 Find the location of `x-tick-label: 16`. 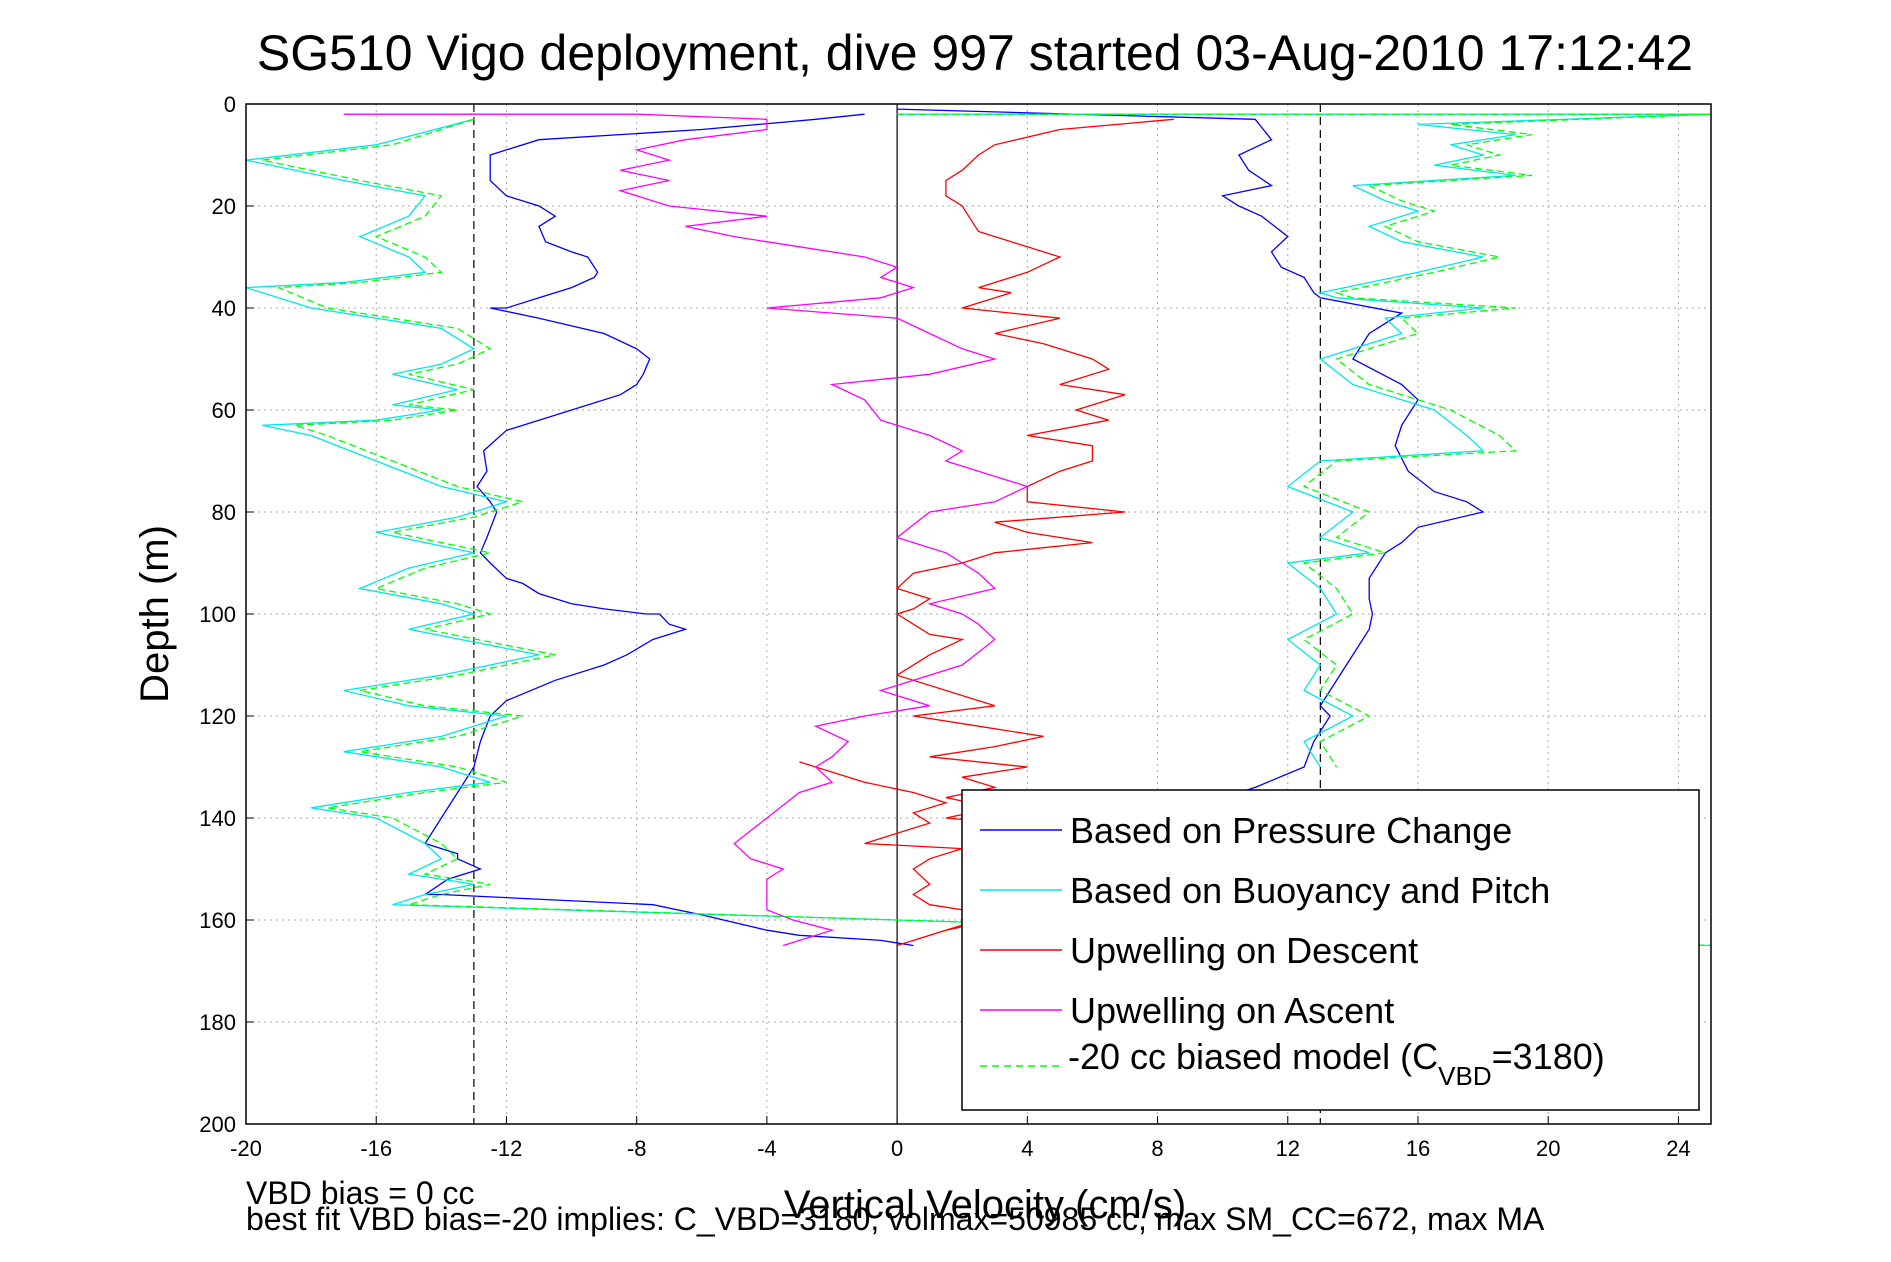

x-tick-label: 16 is located at coordinates (1418, 1148).